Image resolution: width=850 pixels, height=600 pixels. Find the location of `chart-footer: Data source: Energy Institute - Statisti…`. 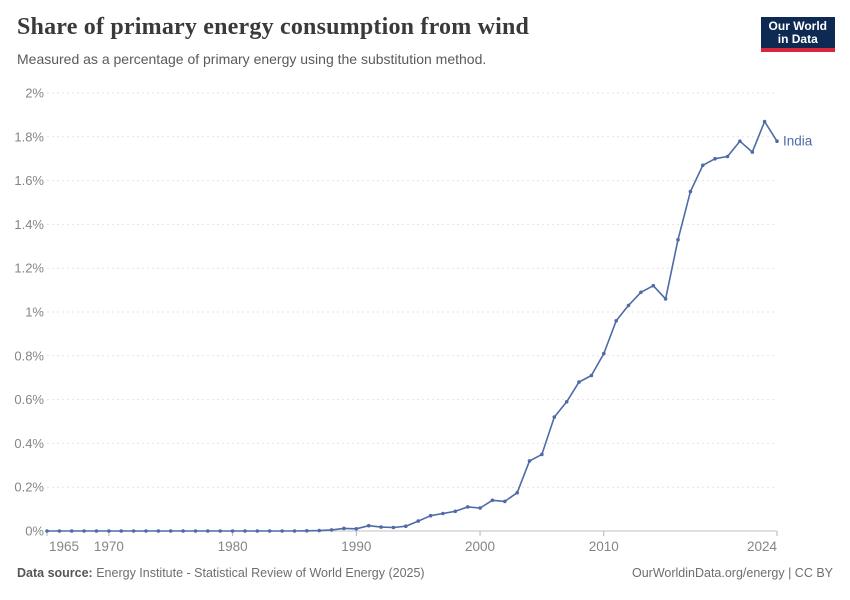

chart-footer: Data source: Energy Institute - Statisti… is located at coordinates (425, 573).